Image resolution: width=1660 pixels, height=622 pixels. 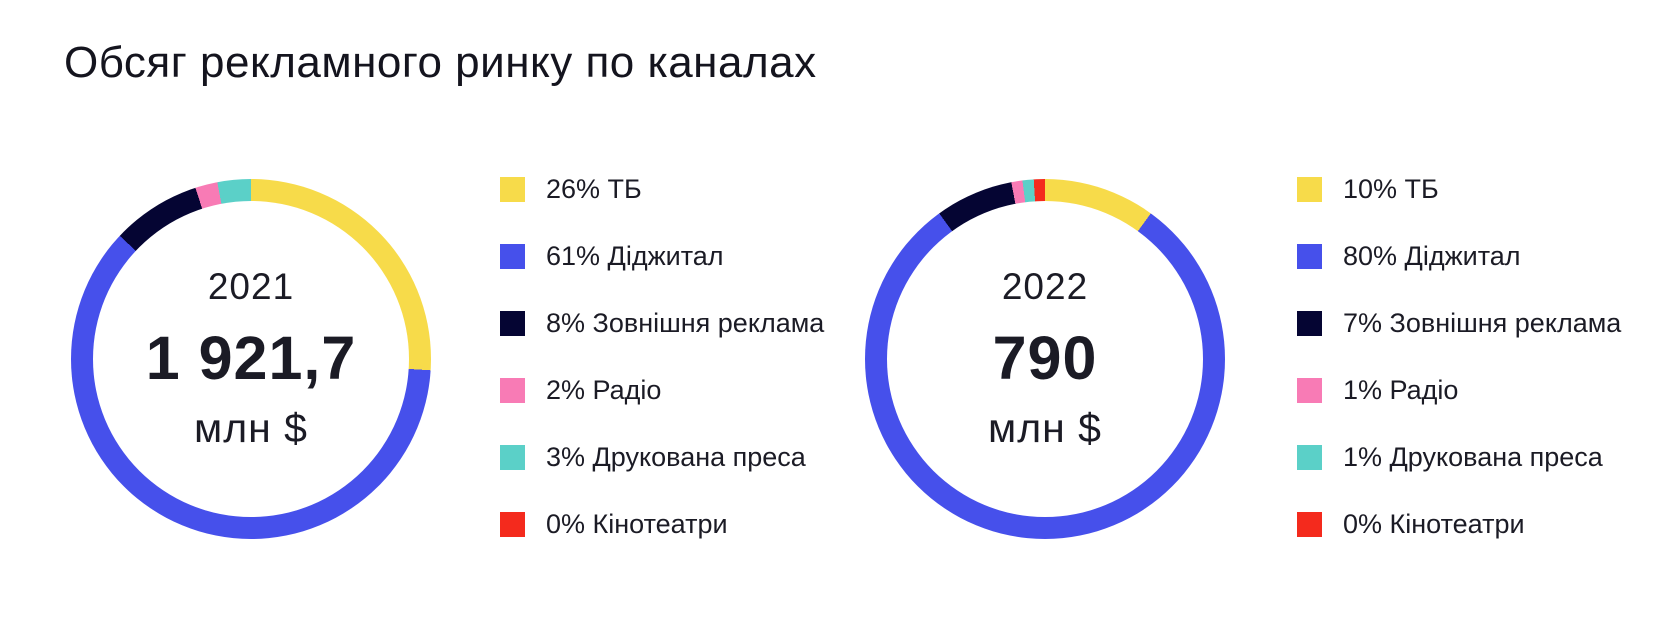 I want to click on donut-chart-2022: 2022 790 млн $, so click(x=1045, y=359).